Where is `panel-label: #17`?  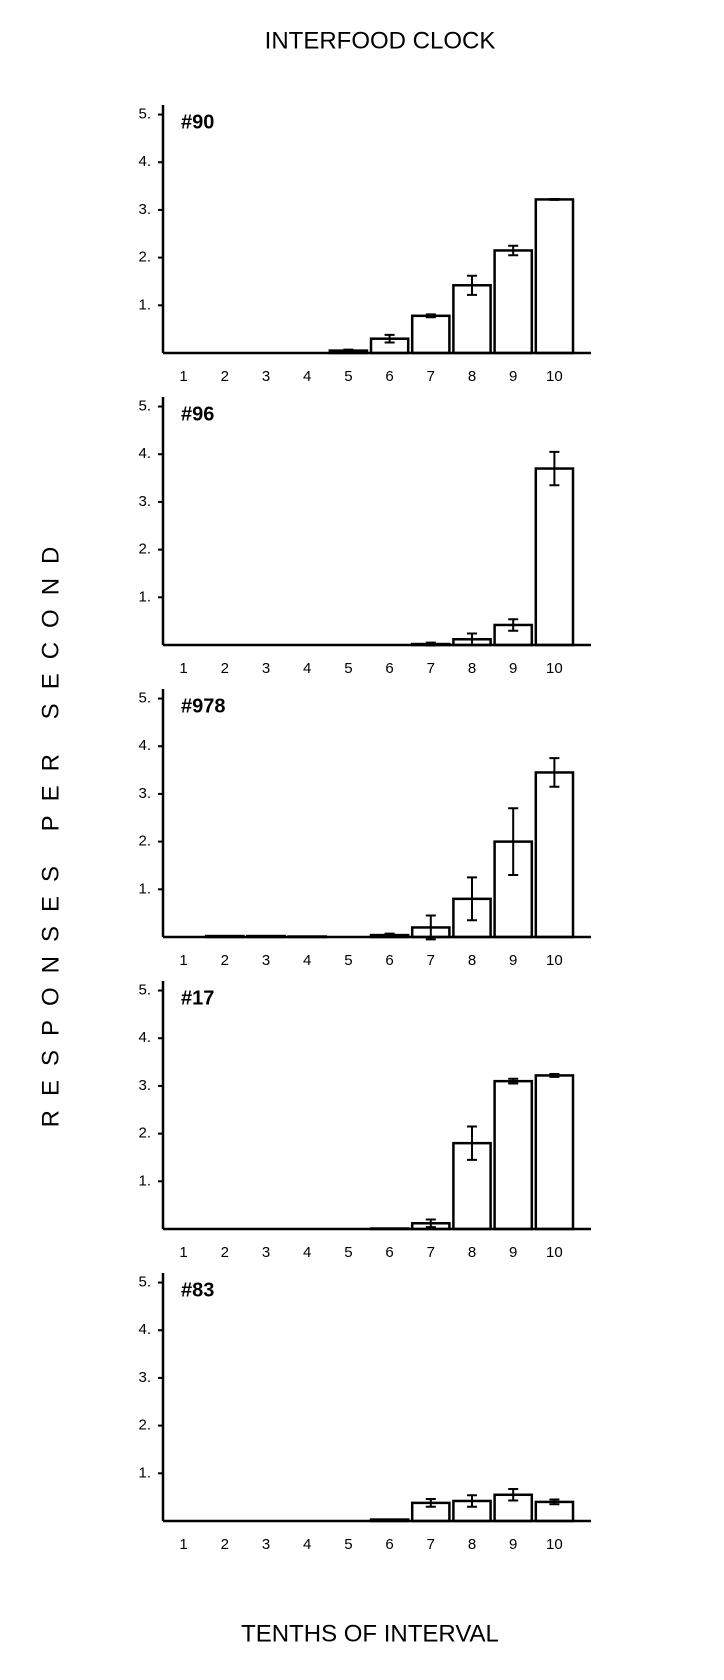 panel-label: #17 is located at coordinates (197, 998).